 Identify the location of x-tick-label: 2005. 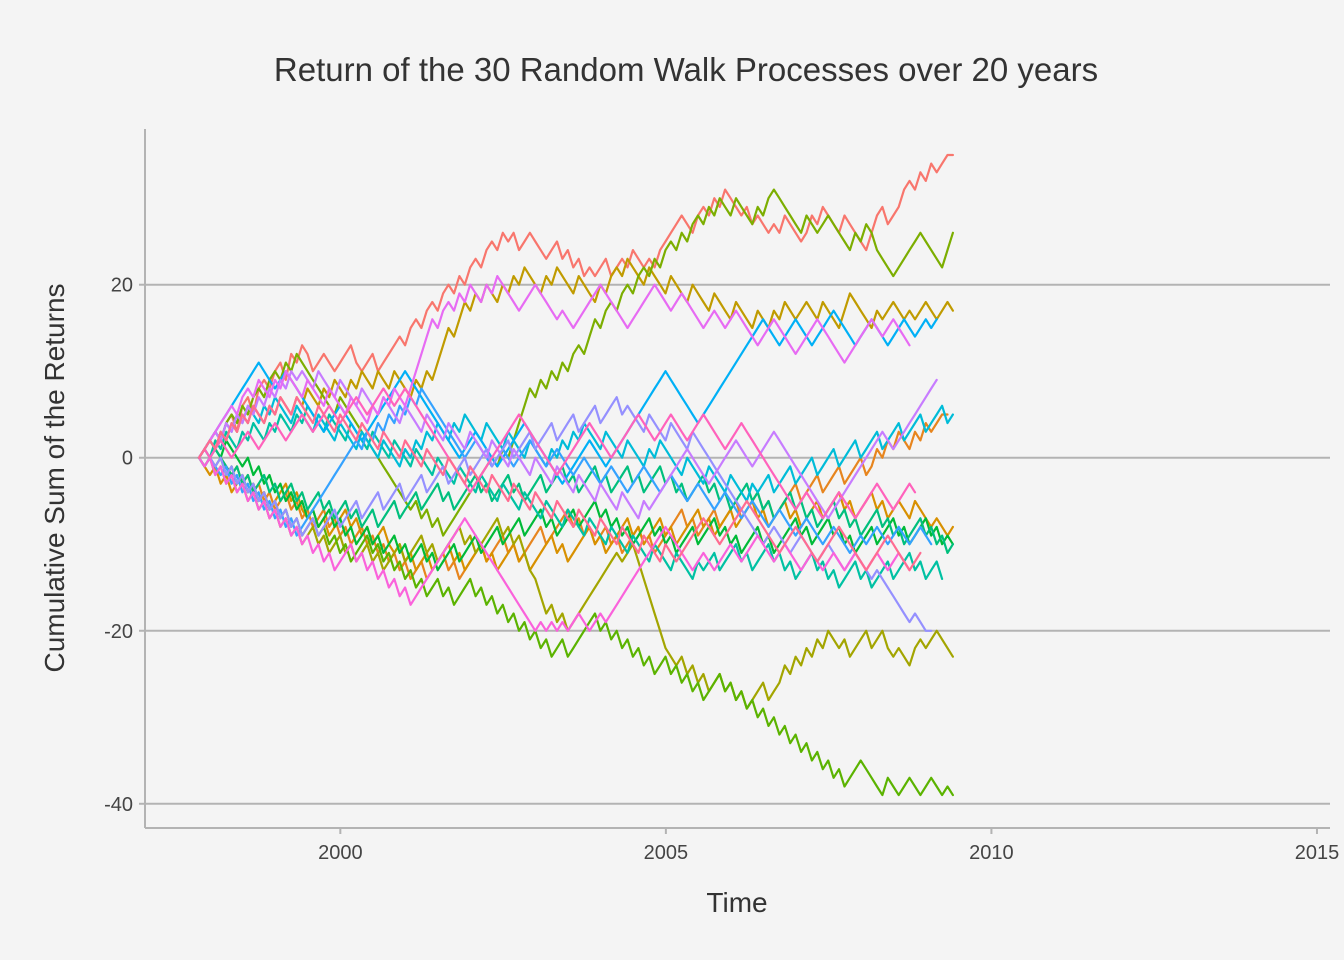
(666, 853).